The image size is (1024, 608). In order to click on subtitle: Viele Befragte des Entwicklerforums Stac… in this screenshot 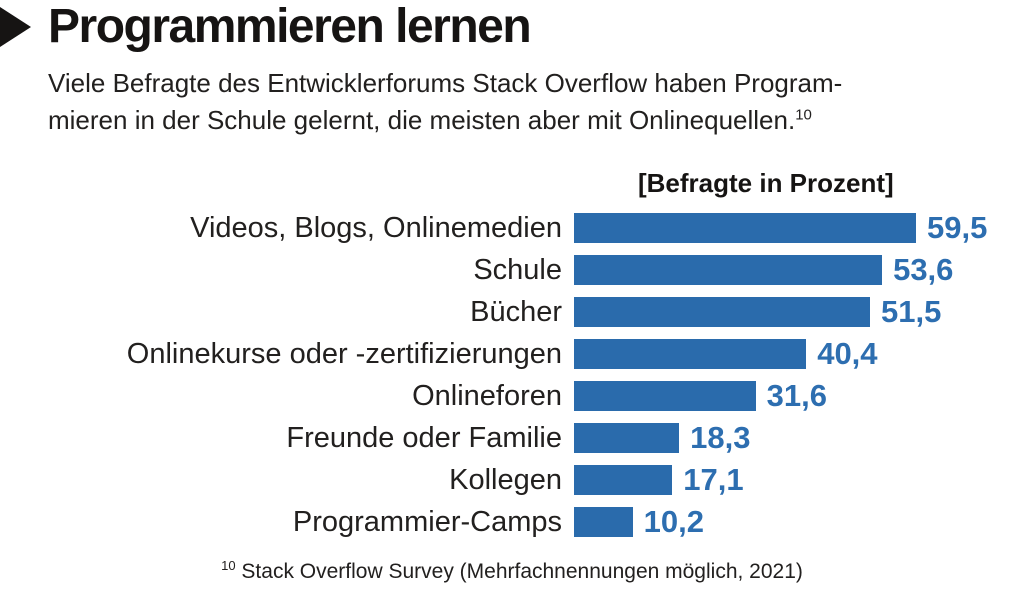, I will do `click(512, 102)`.